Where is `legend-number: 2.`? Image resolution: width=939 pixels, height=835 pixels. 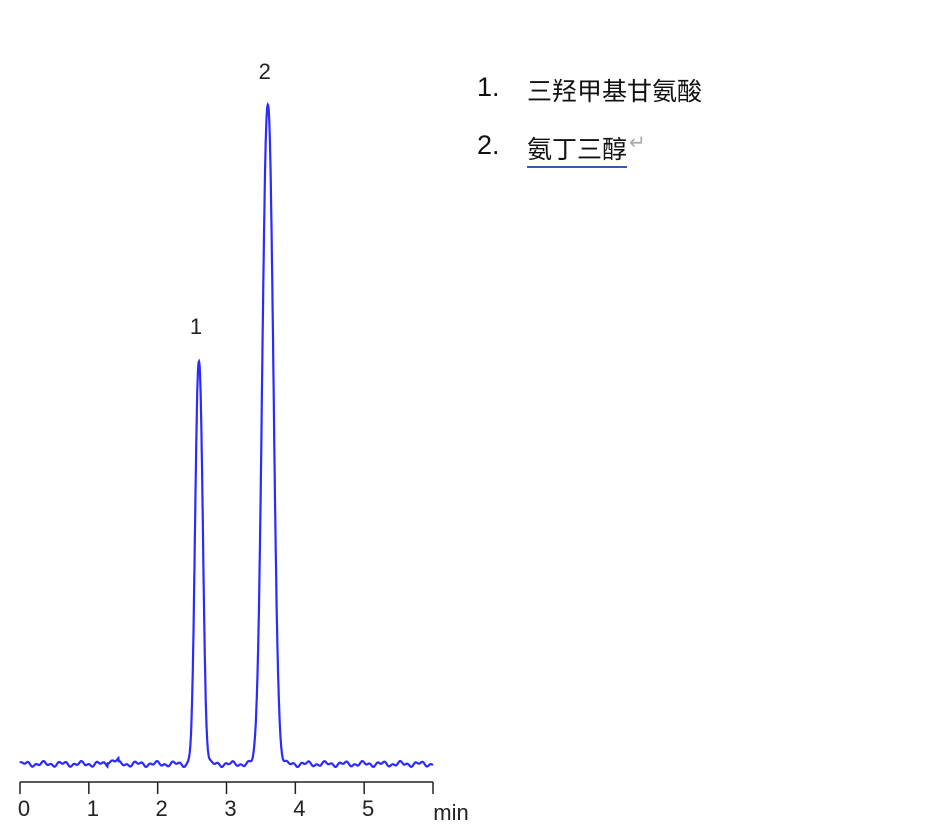
legend-number: 2. is located at coordinates (488, 145).